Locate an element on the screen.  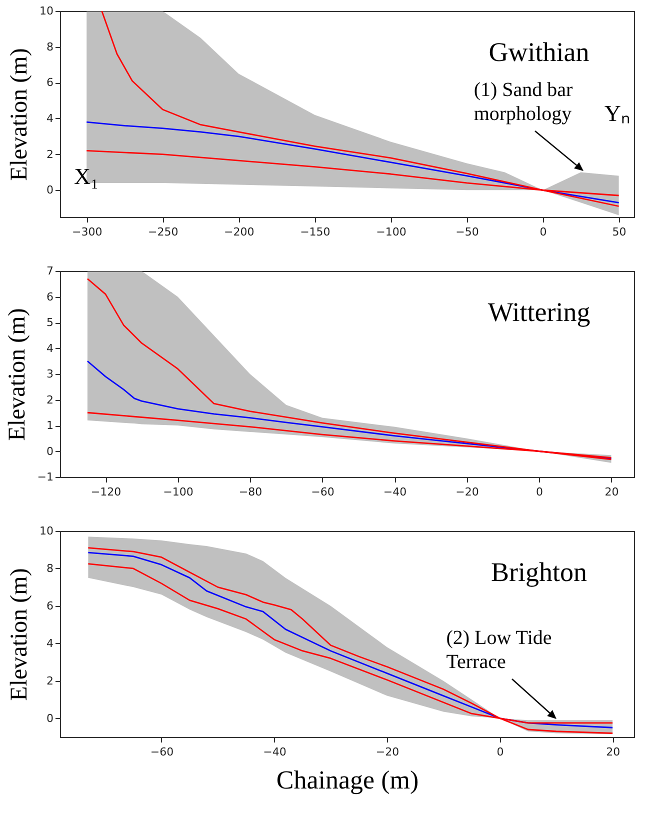
x-tick-label: −80 is located at coordinates (250, 492).